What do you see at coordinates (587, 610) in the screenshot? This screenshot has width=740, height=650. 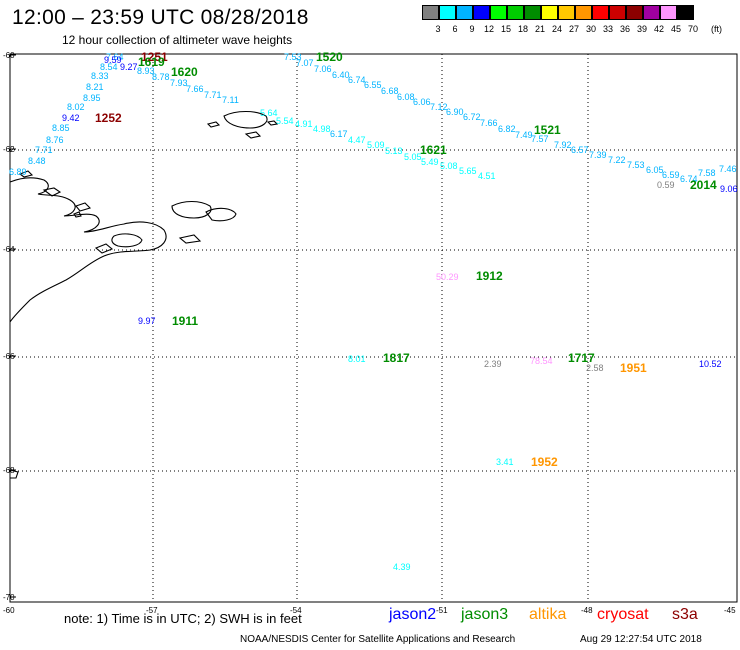 I see `longitude-label: -48` at bounding box center [587, 610].